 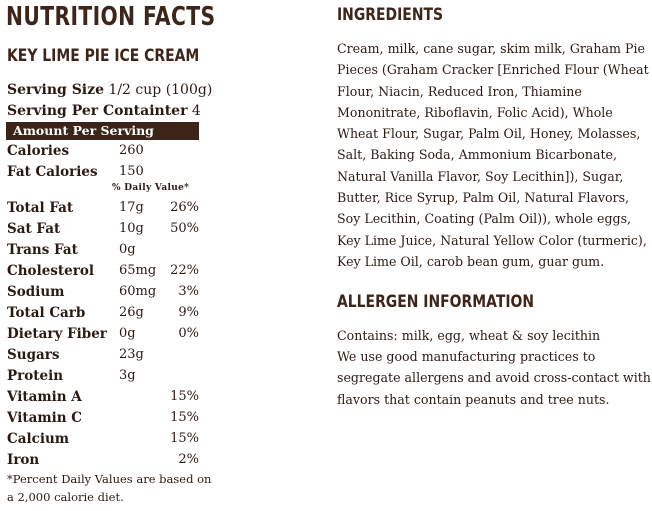 I want to click on nutrient-label: Sugars, so click(x=33, y=355).